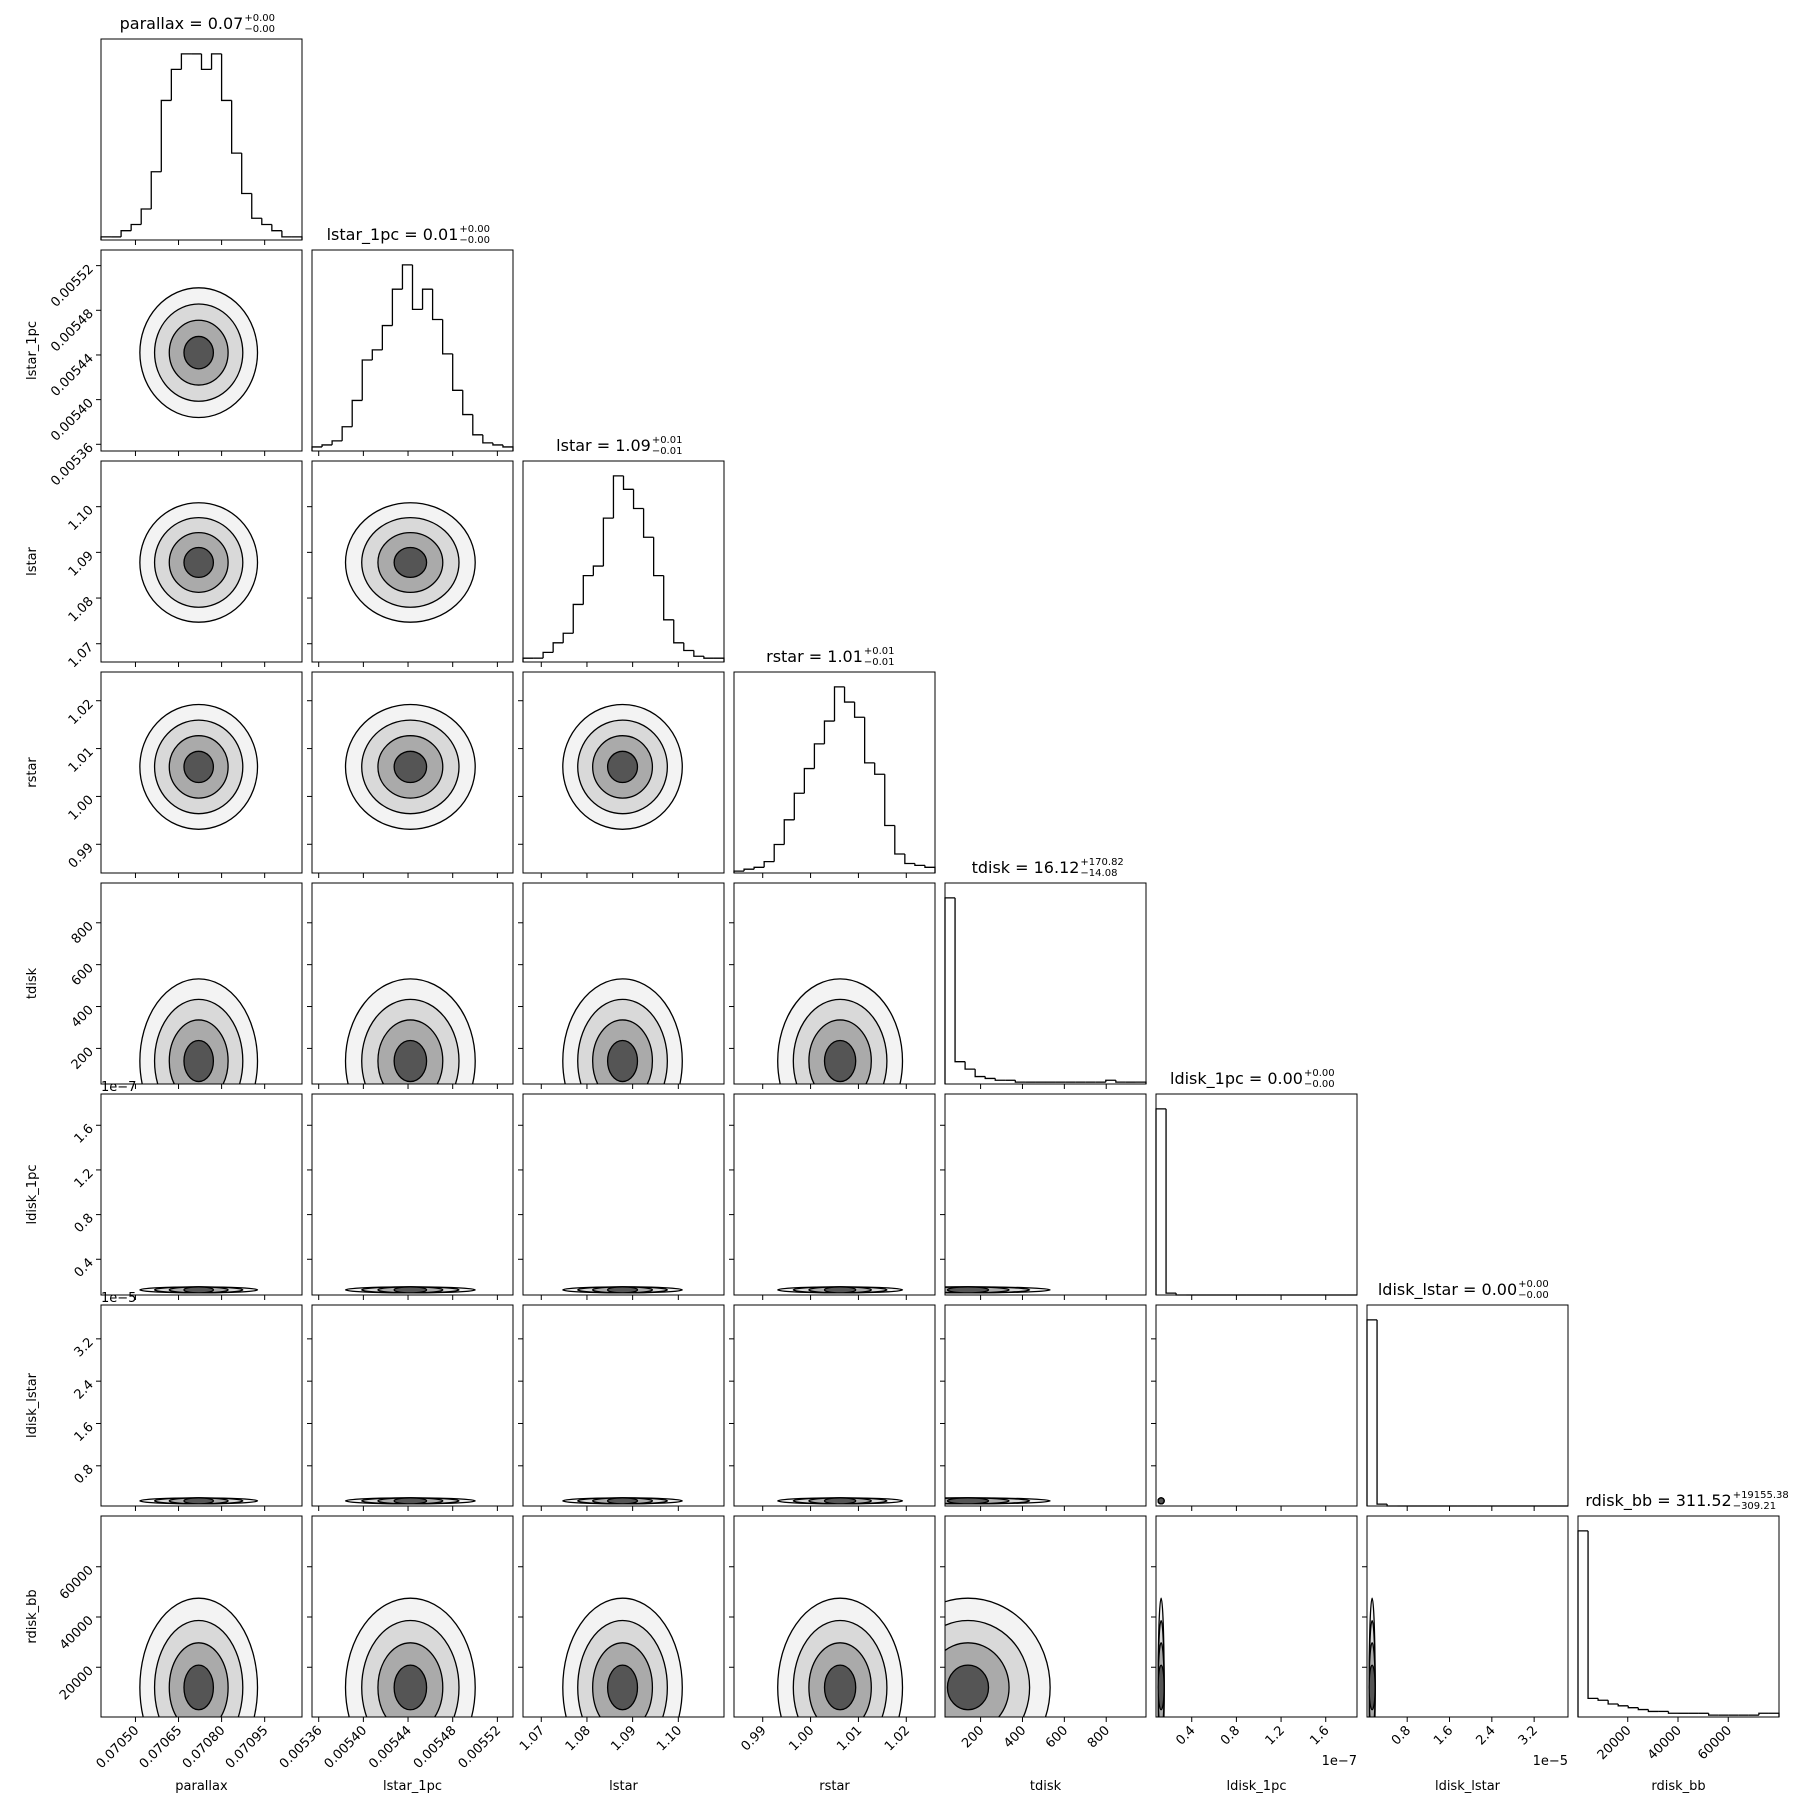 This screenshot has height=1809, width=1809. What do you see at coordinates (84, 1347) in the screenshot?
I see `y-tick-label: 3.2` at bounding box center [84, 1347].